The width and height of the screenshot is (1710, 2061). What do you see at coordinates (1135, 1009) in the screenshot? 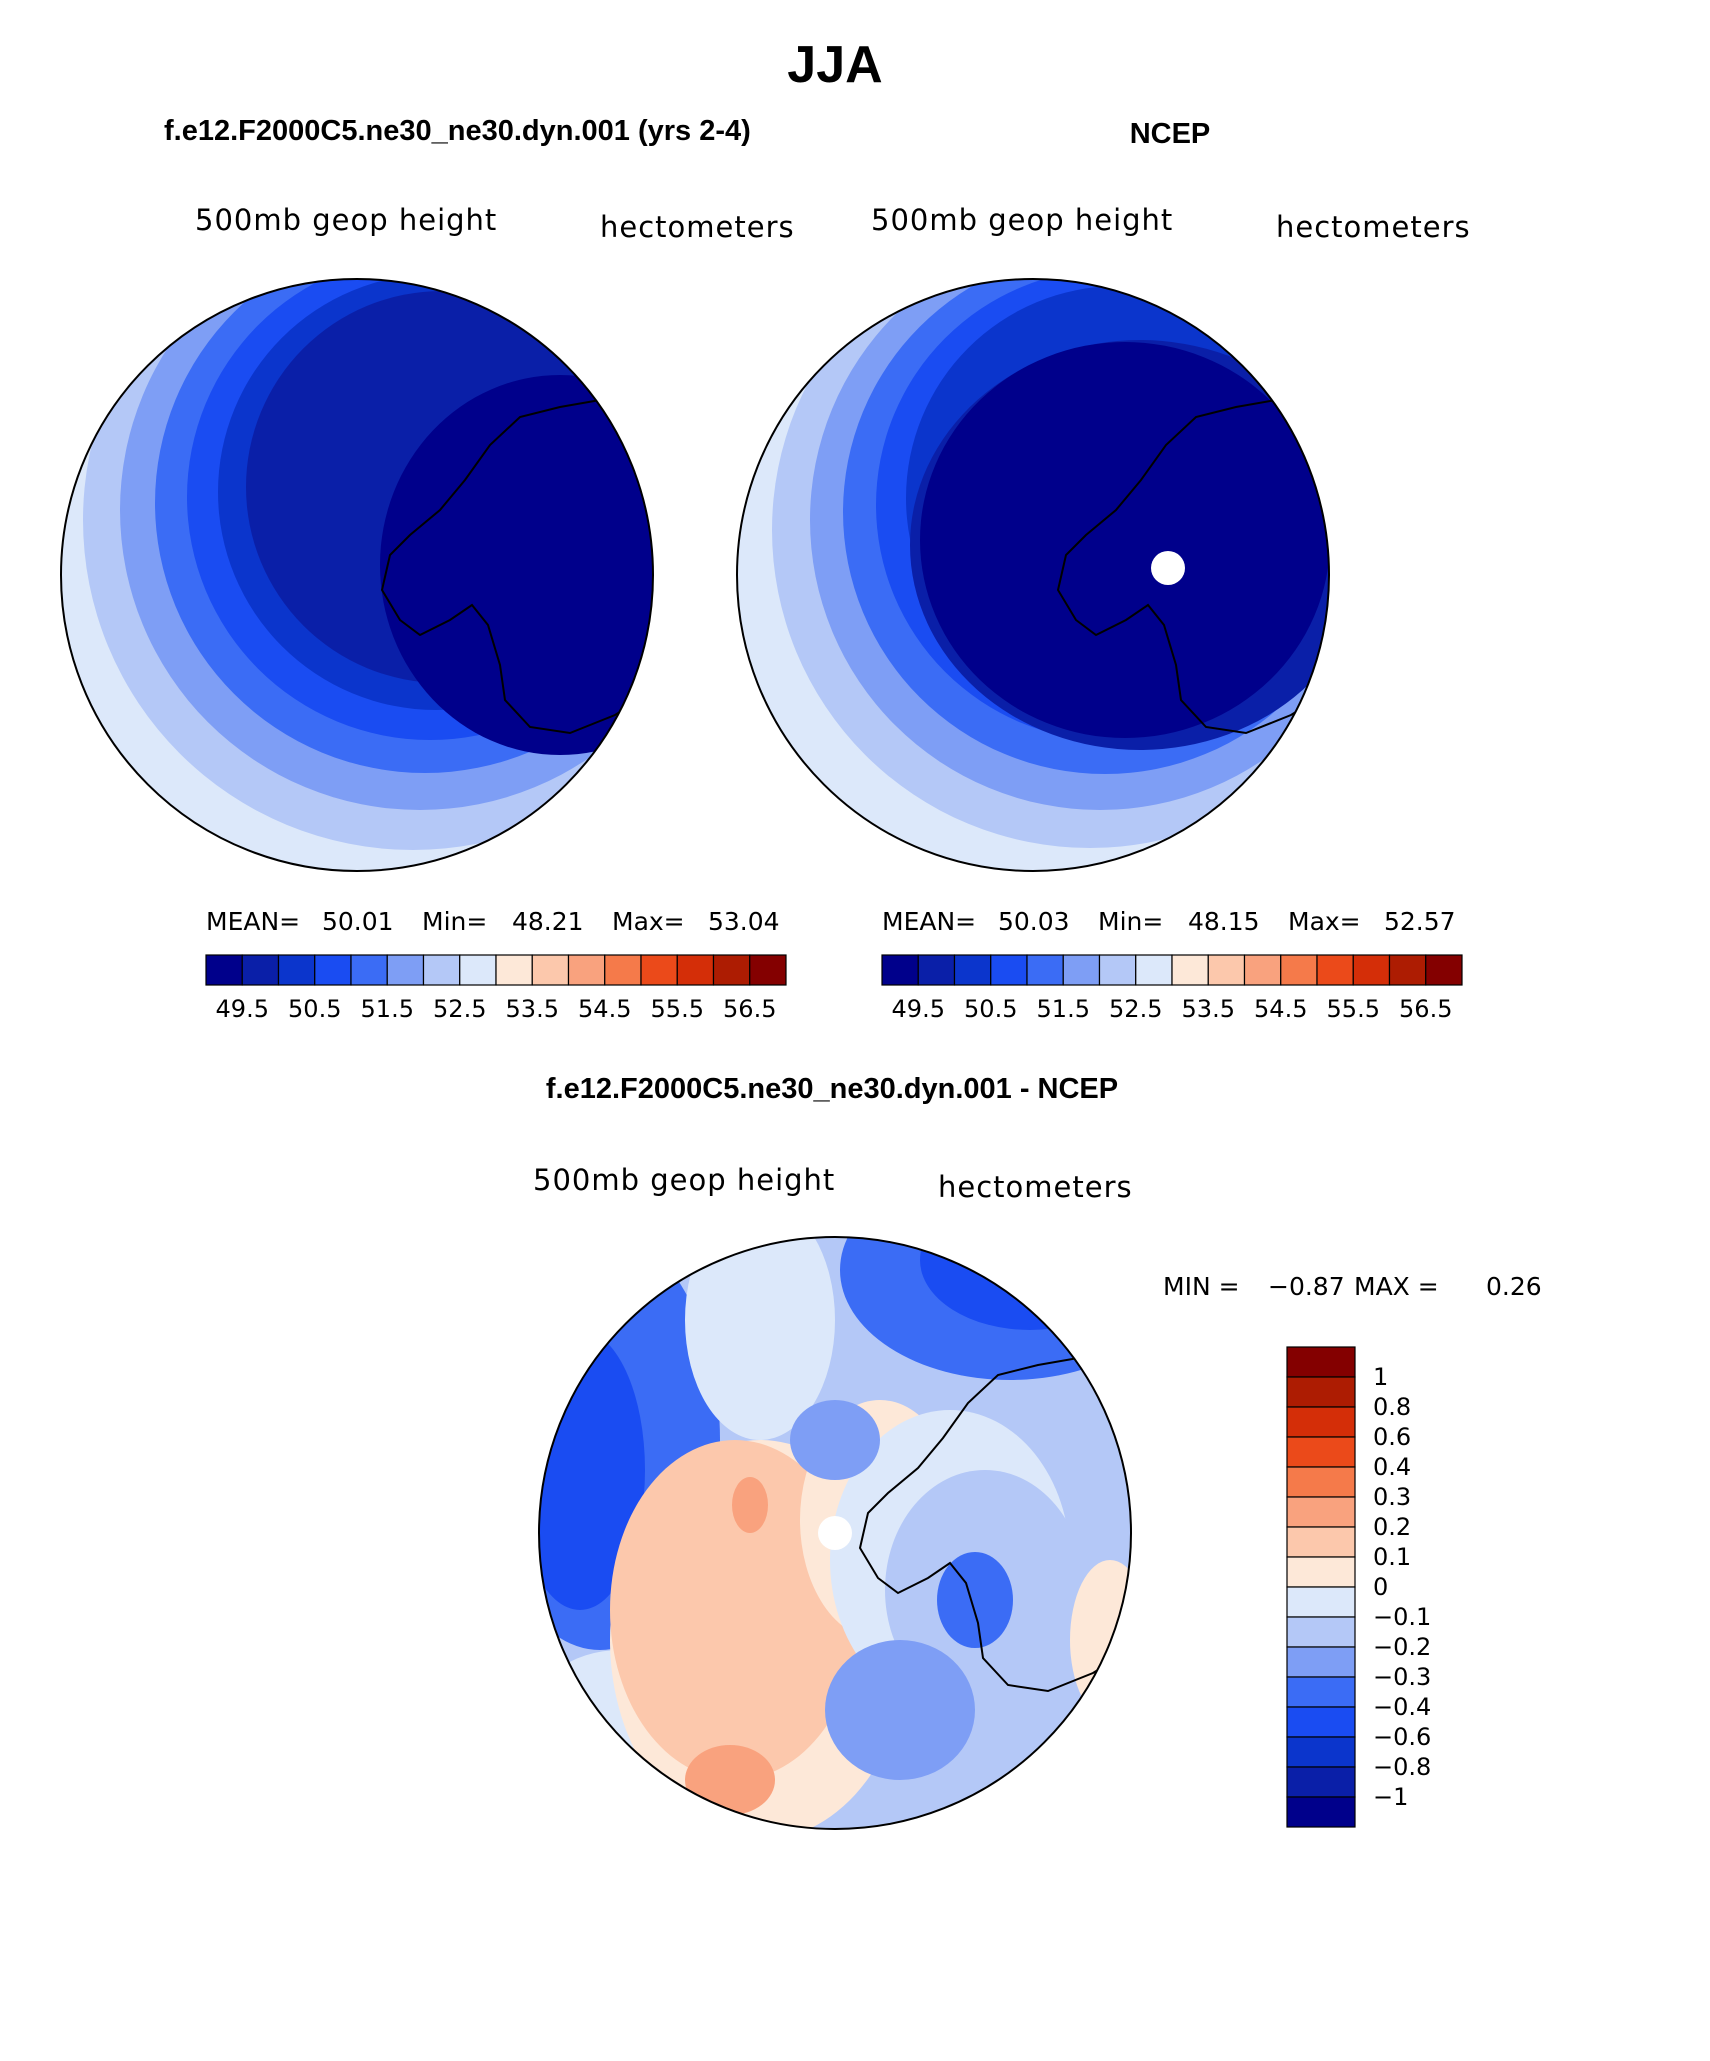
I see `panel-ncep-colorbar-tick-label: 52.5` at bounding box center [1135, 1009].